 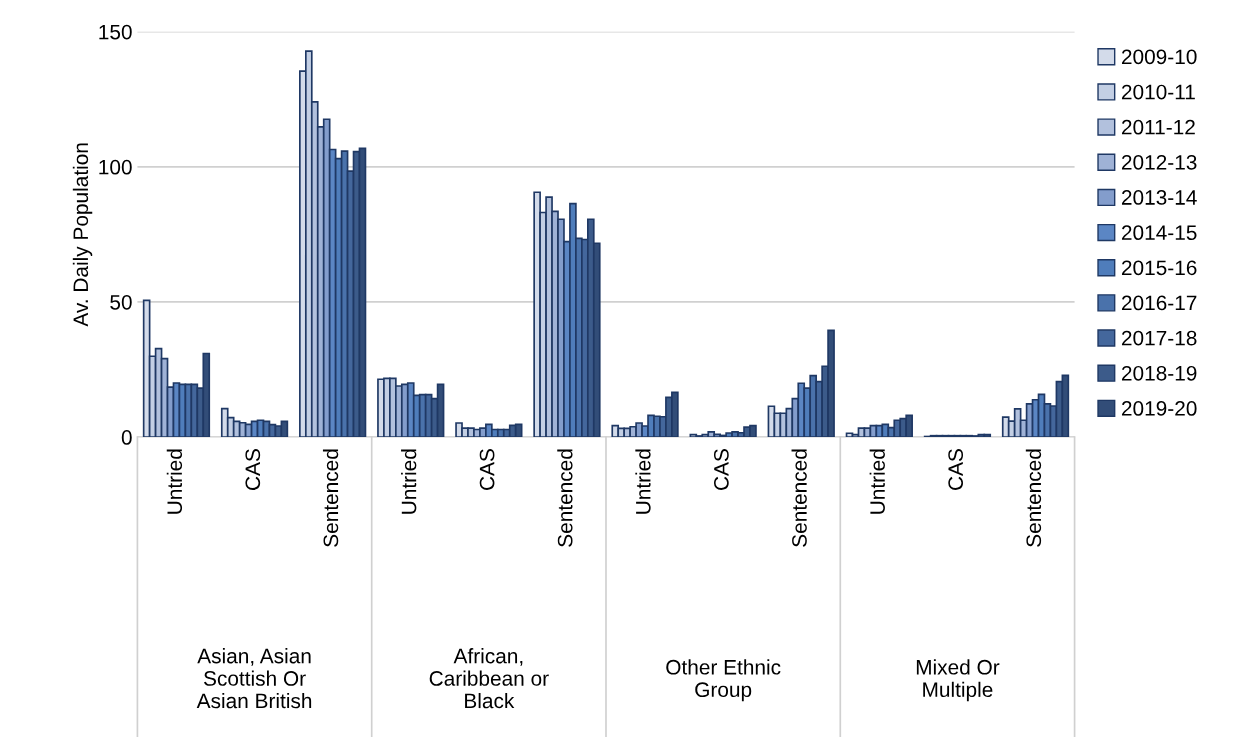 I want to click on text: Asian, Asian Scottish Or Asian British, so click(x=254, y=678).